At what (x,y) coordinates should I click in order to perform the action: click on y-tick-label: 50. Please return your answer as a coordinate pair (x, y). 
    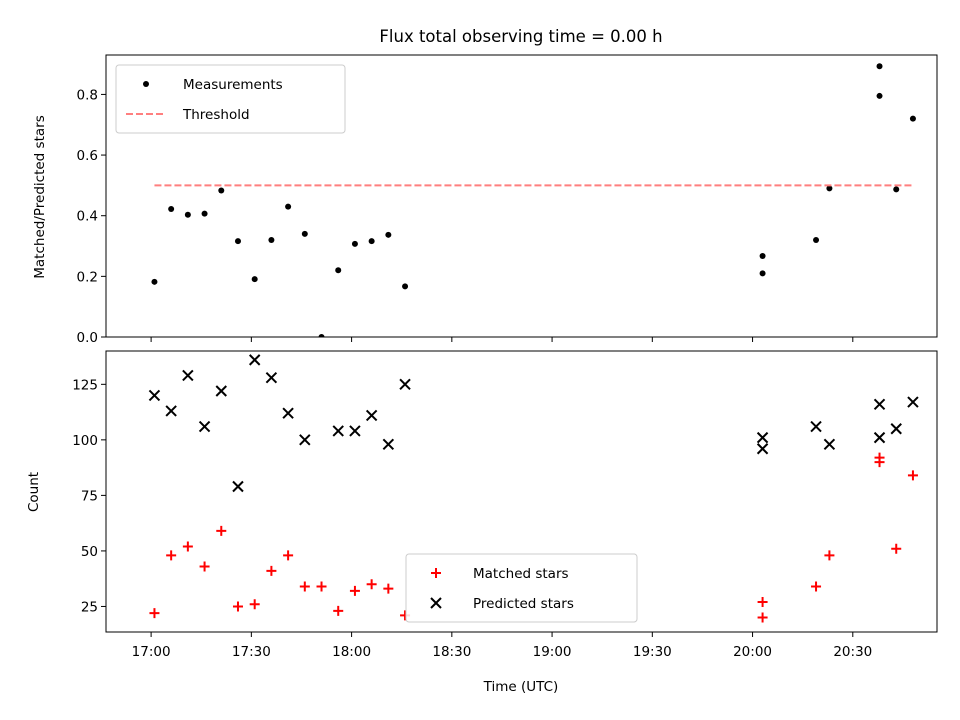
    Looking at the image, I should click on (89, 552).